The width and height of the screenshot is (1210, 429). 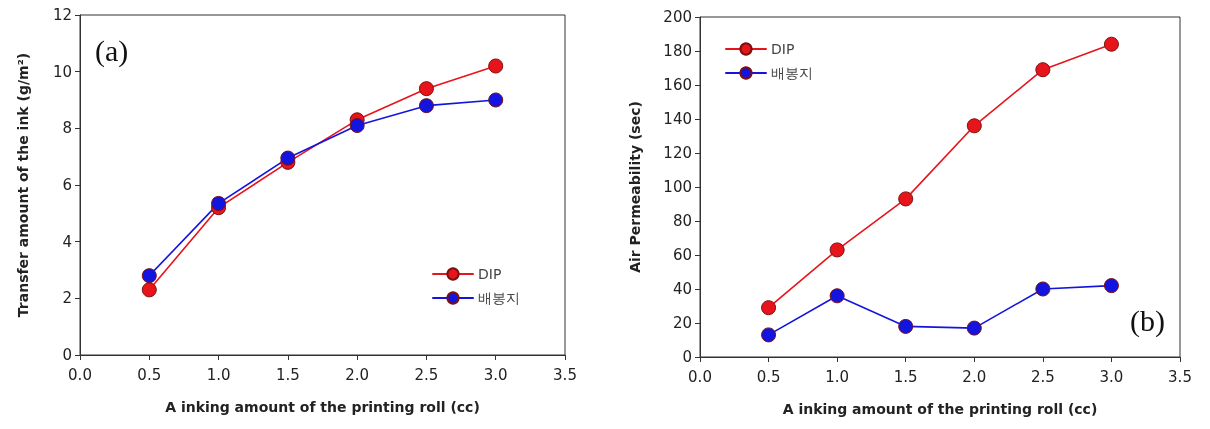 What do you see at coordinates (682, 323) in the screenshot?
I see `y-tick-label: 20` at bounding box center [682, 323].